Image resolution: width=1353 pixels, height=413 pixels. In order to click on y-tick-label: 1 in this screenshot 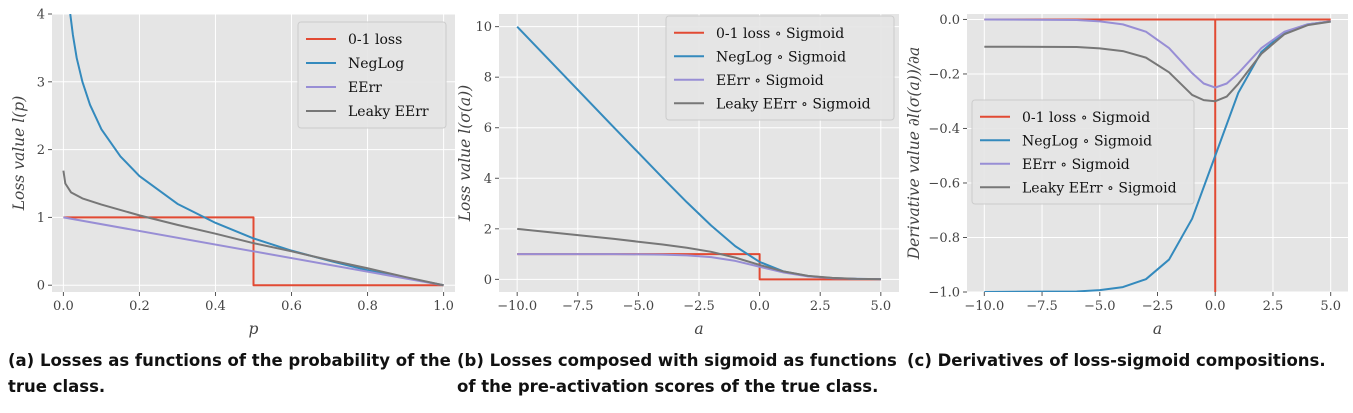, I will do `click(41, 218)`.